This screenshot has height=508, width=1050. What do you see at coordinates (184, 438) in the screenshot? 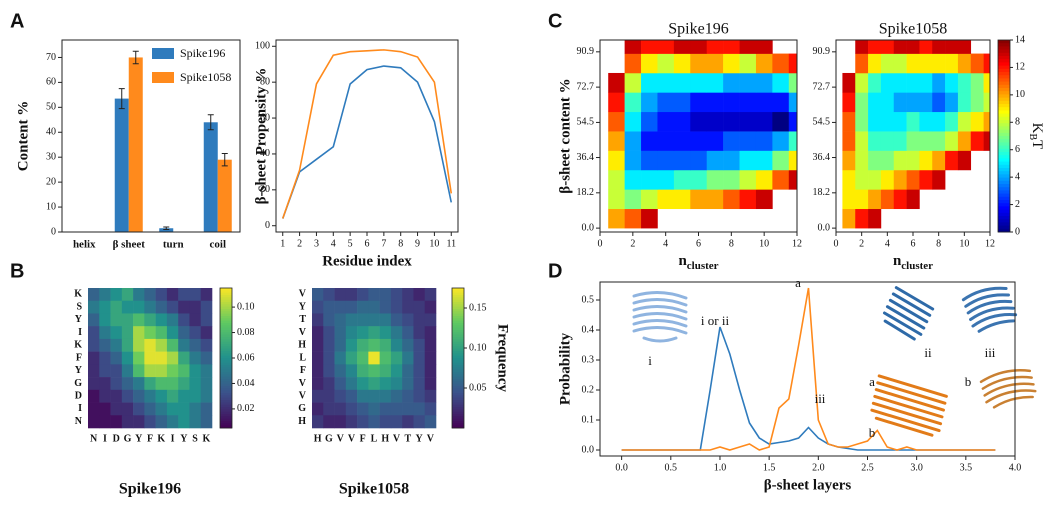
I see `col-label: Y` at bounding box center [184, 438].